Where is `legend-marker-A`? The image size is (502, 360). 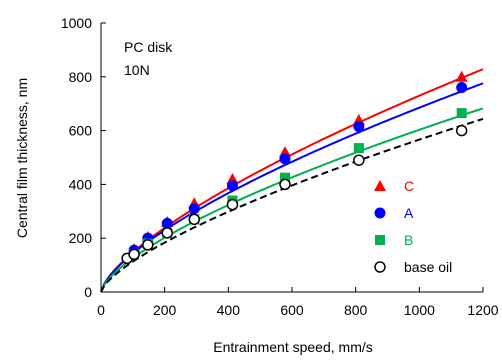
legend-marker-A is located at coordinates (380, 213).